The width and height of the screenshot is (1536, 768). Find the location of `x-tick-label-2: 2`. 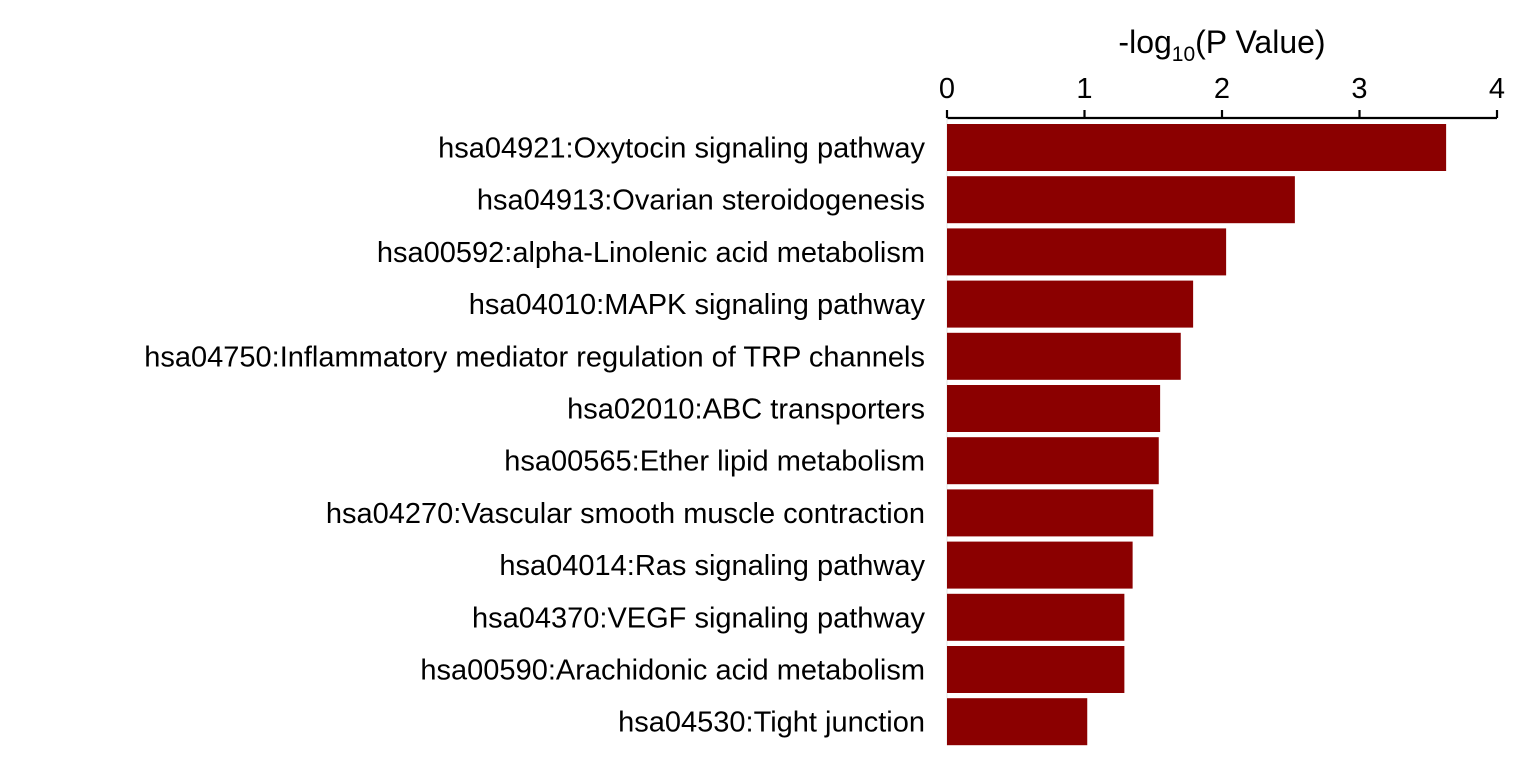

x-tick-label-2: 2 is located at coordinates (1222, 89).